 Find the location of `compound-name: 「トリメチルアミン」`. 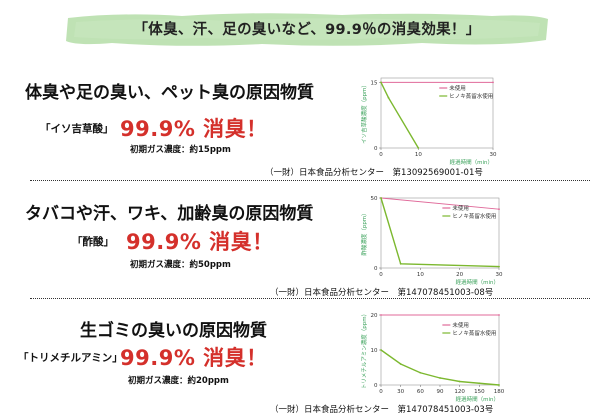

compound-name: 「トリメチルアミン」 is located at coordinates (70, 358).